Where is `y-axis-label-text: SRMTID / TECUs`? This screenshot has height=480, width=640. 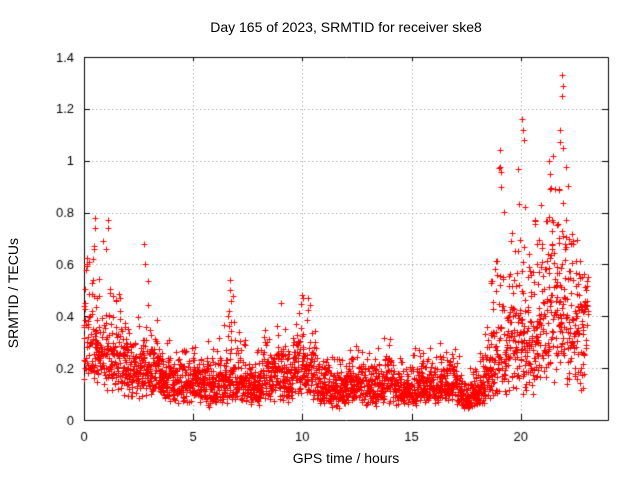
y-axis-label-text: SRMTID / TECUs is located at coordinates (13, 293).